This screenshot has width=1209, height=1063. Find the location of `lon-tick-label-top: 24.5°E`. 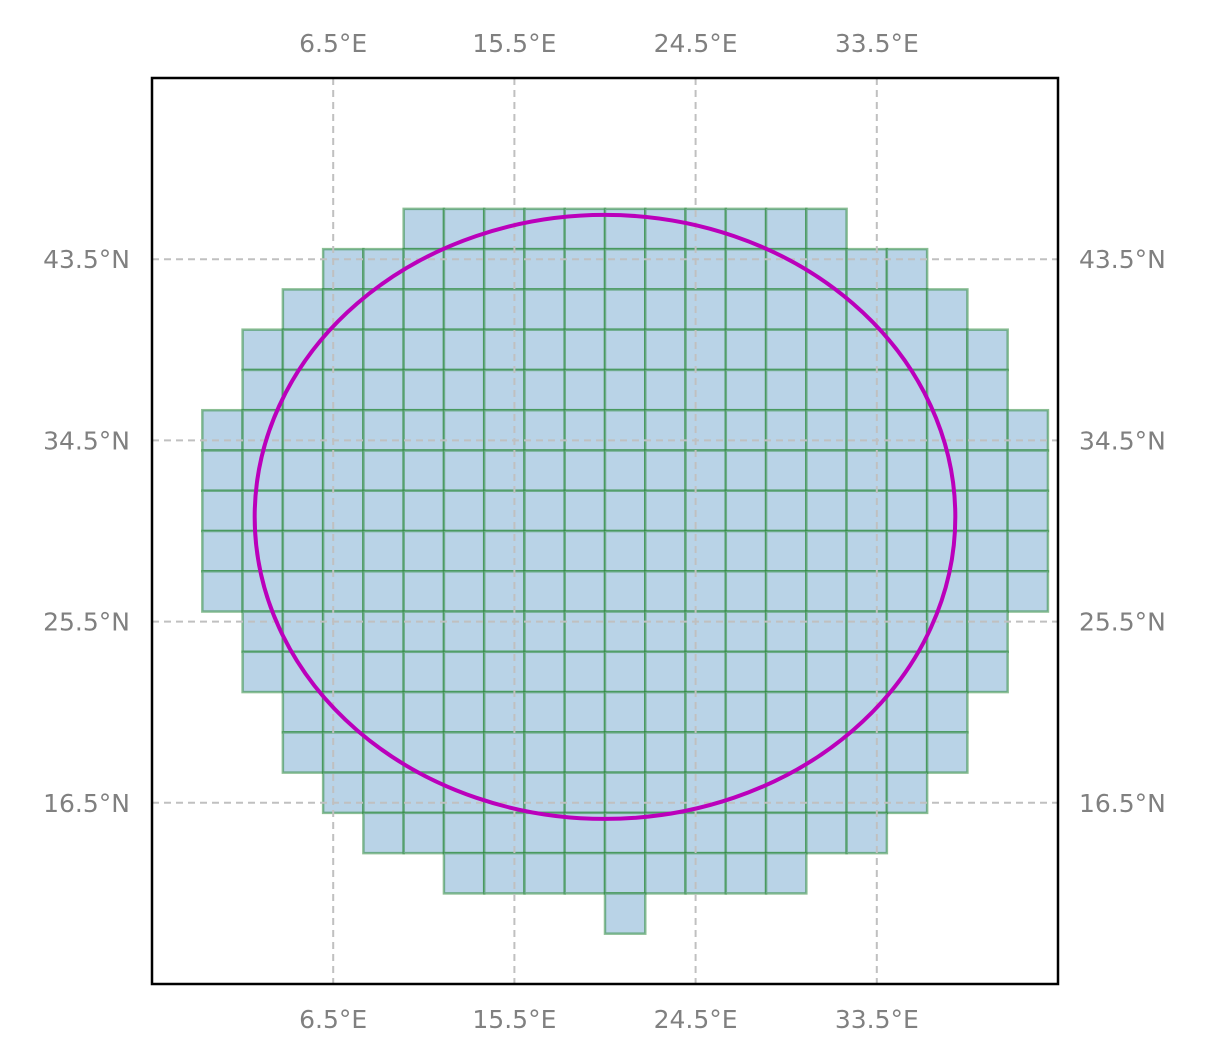

lon-tick-label-top: 24.5°E is located at coordinates (696, 43).